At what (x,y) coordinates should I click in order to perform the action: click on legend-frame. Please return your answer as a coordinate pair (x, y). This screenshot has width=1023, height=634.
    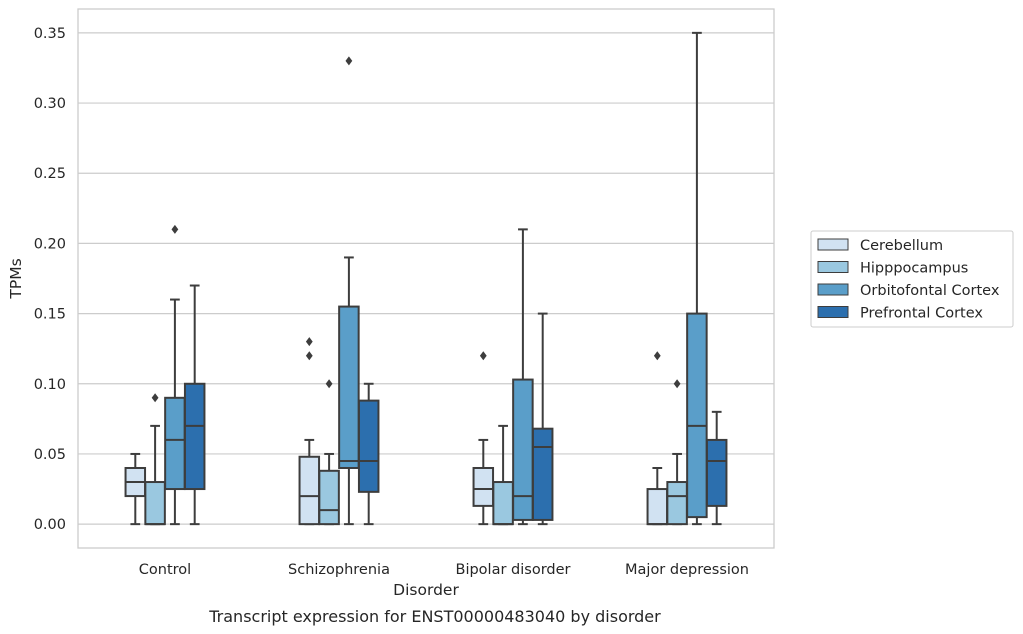
    Looking at the image, I should click on (912, 279).